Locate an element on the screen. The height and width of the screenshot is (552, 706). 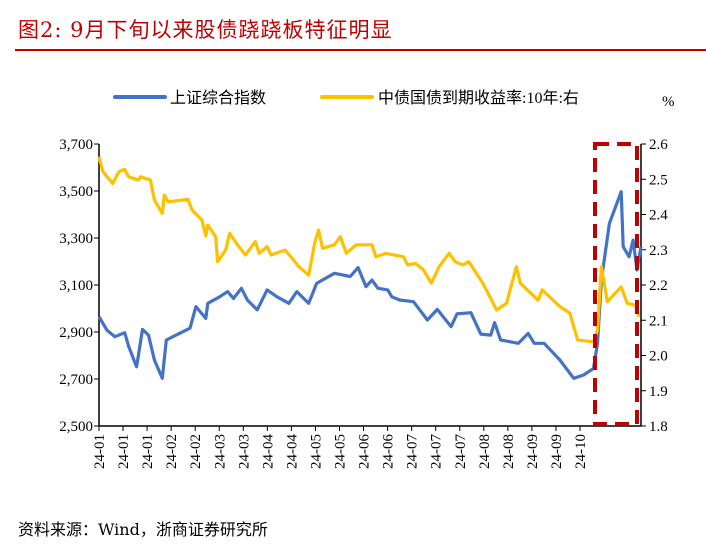
right-y-tick-label: 1.9 is located at coordinates (658, 392).